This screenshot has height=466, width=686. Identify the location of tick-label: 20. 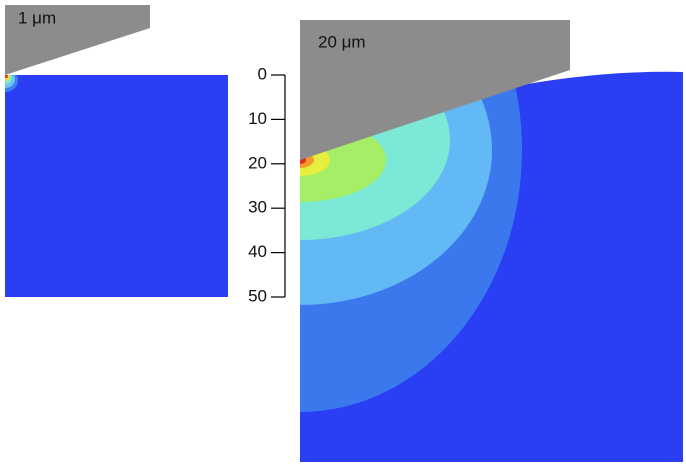
(257, 162).